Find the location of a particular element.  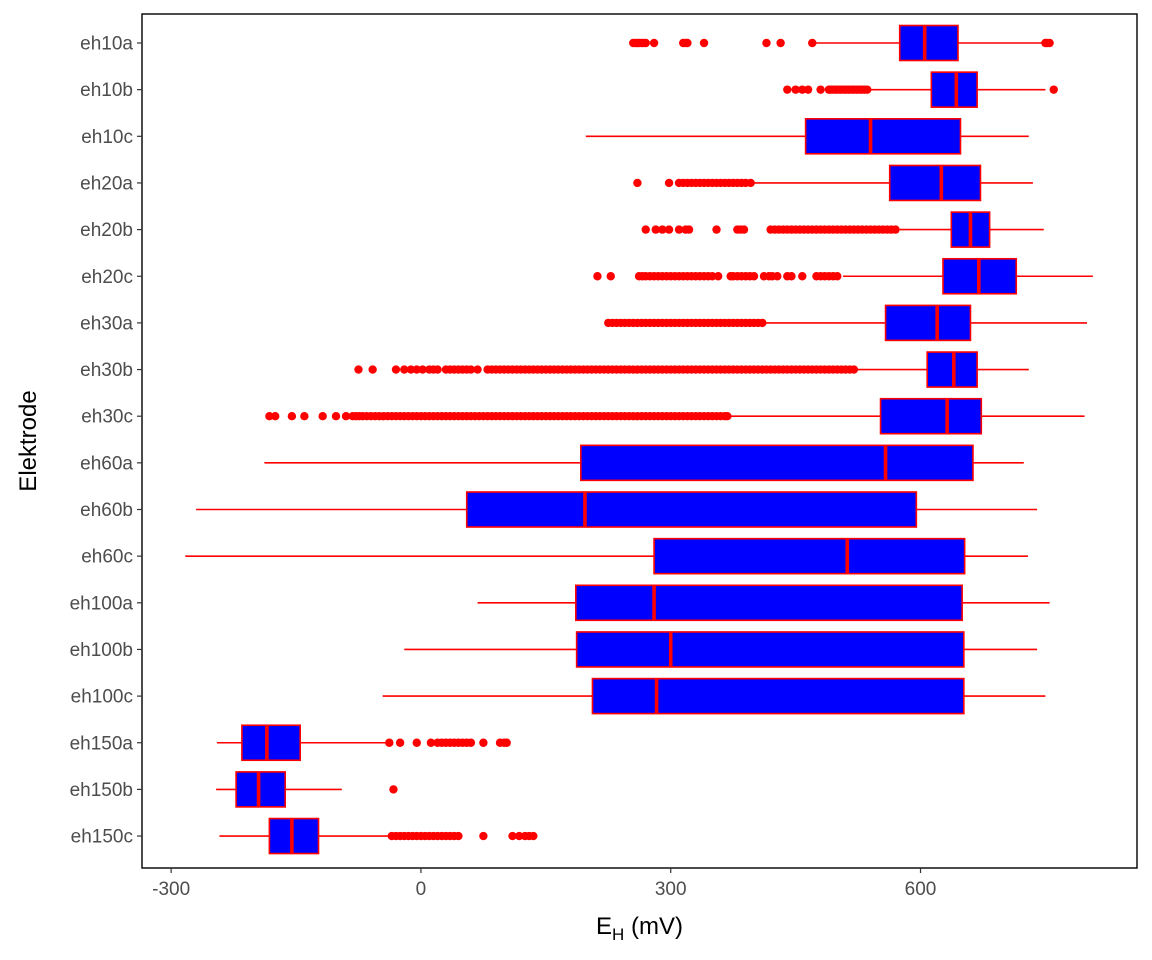

box-eh30c is located at coordinates (675, 416).